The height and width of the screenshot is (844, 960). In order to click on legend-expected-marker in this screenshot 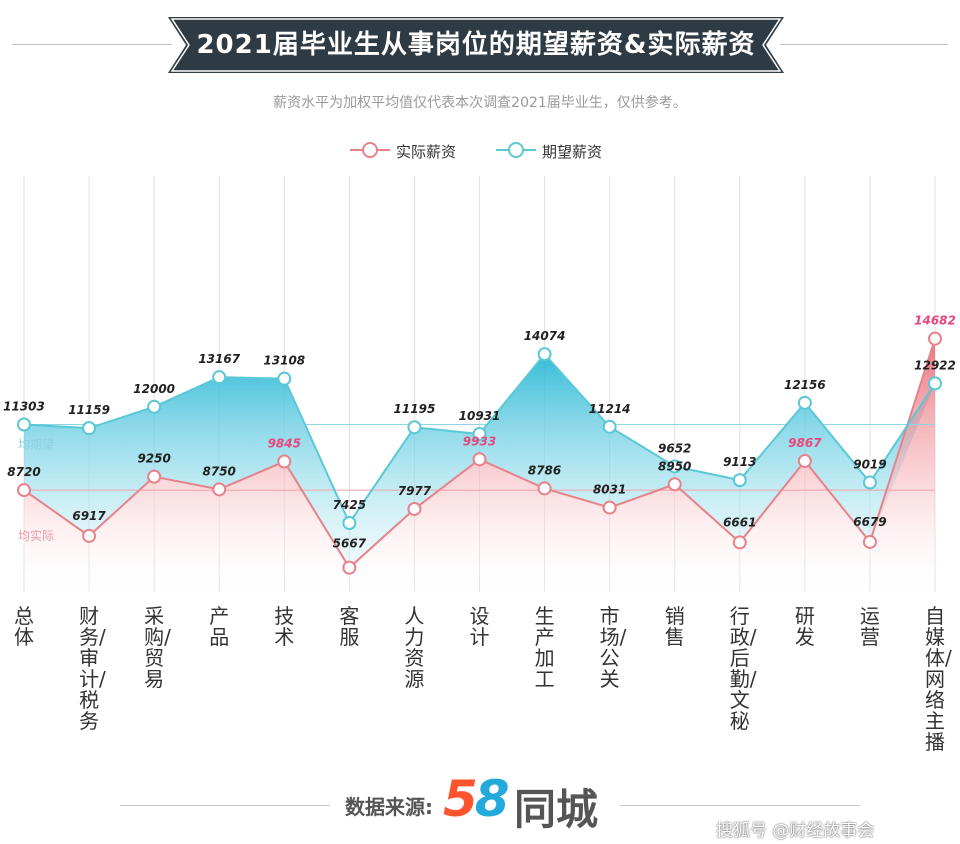, I will do `click(516, 150)`.